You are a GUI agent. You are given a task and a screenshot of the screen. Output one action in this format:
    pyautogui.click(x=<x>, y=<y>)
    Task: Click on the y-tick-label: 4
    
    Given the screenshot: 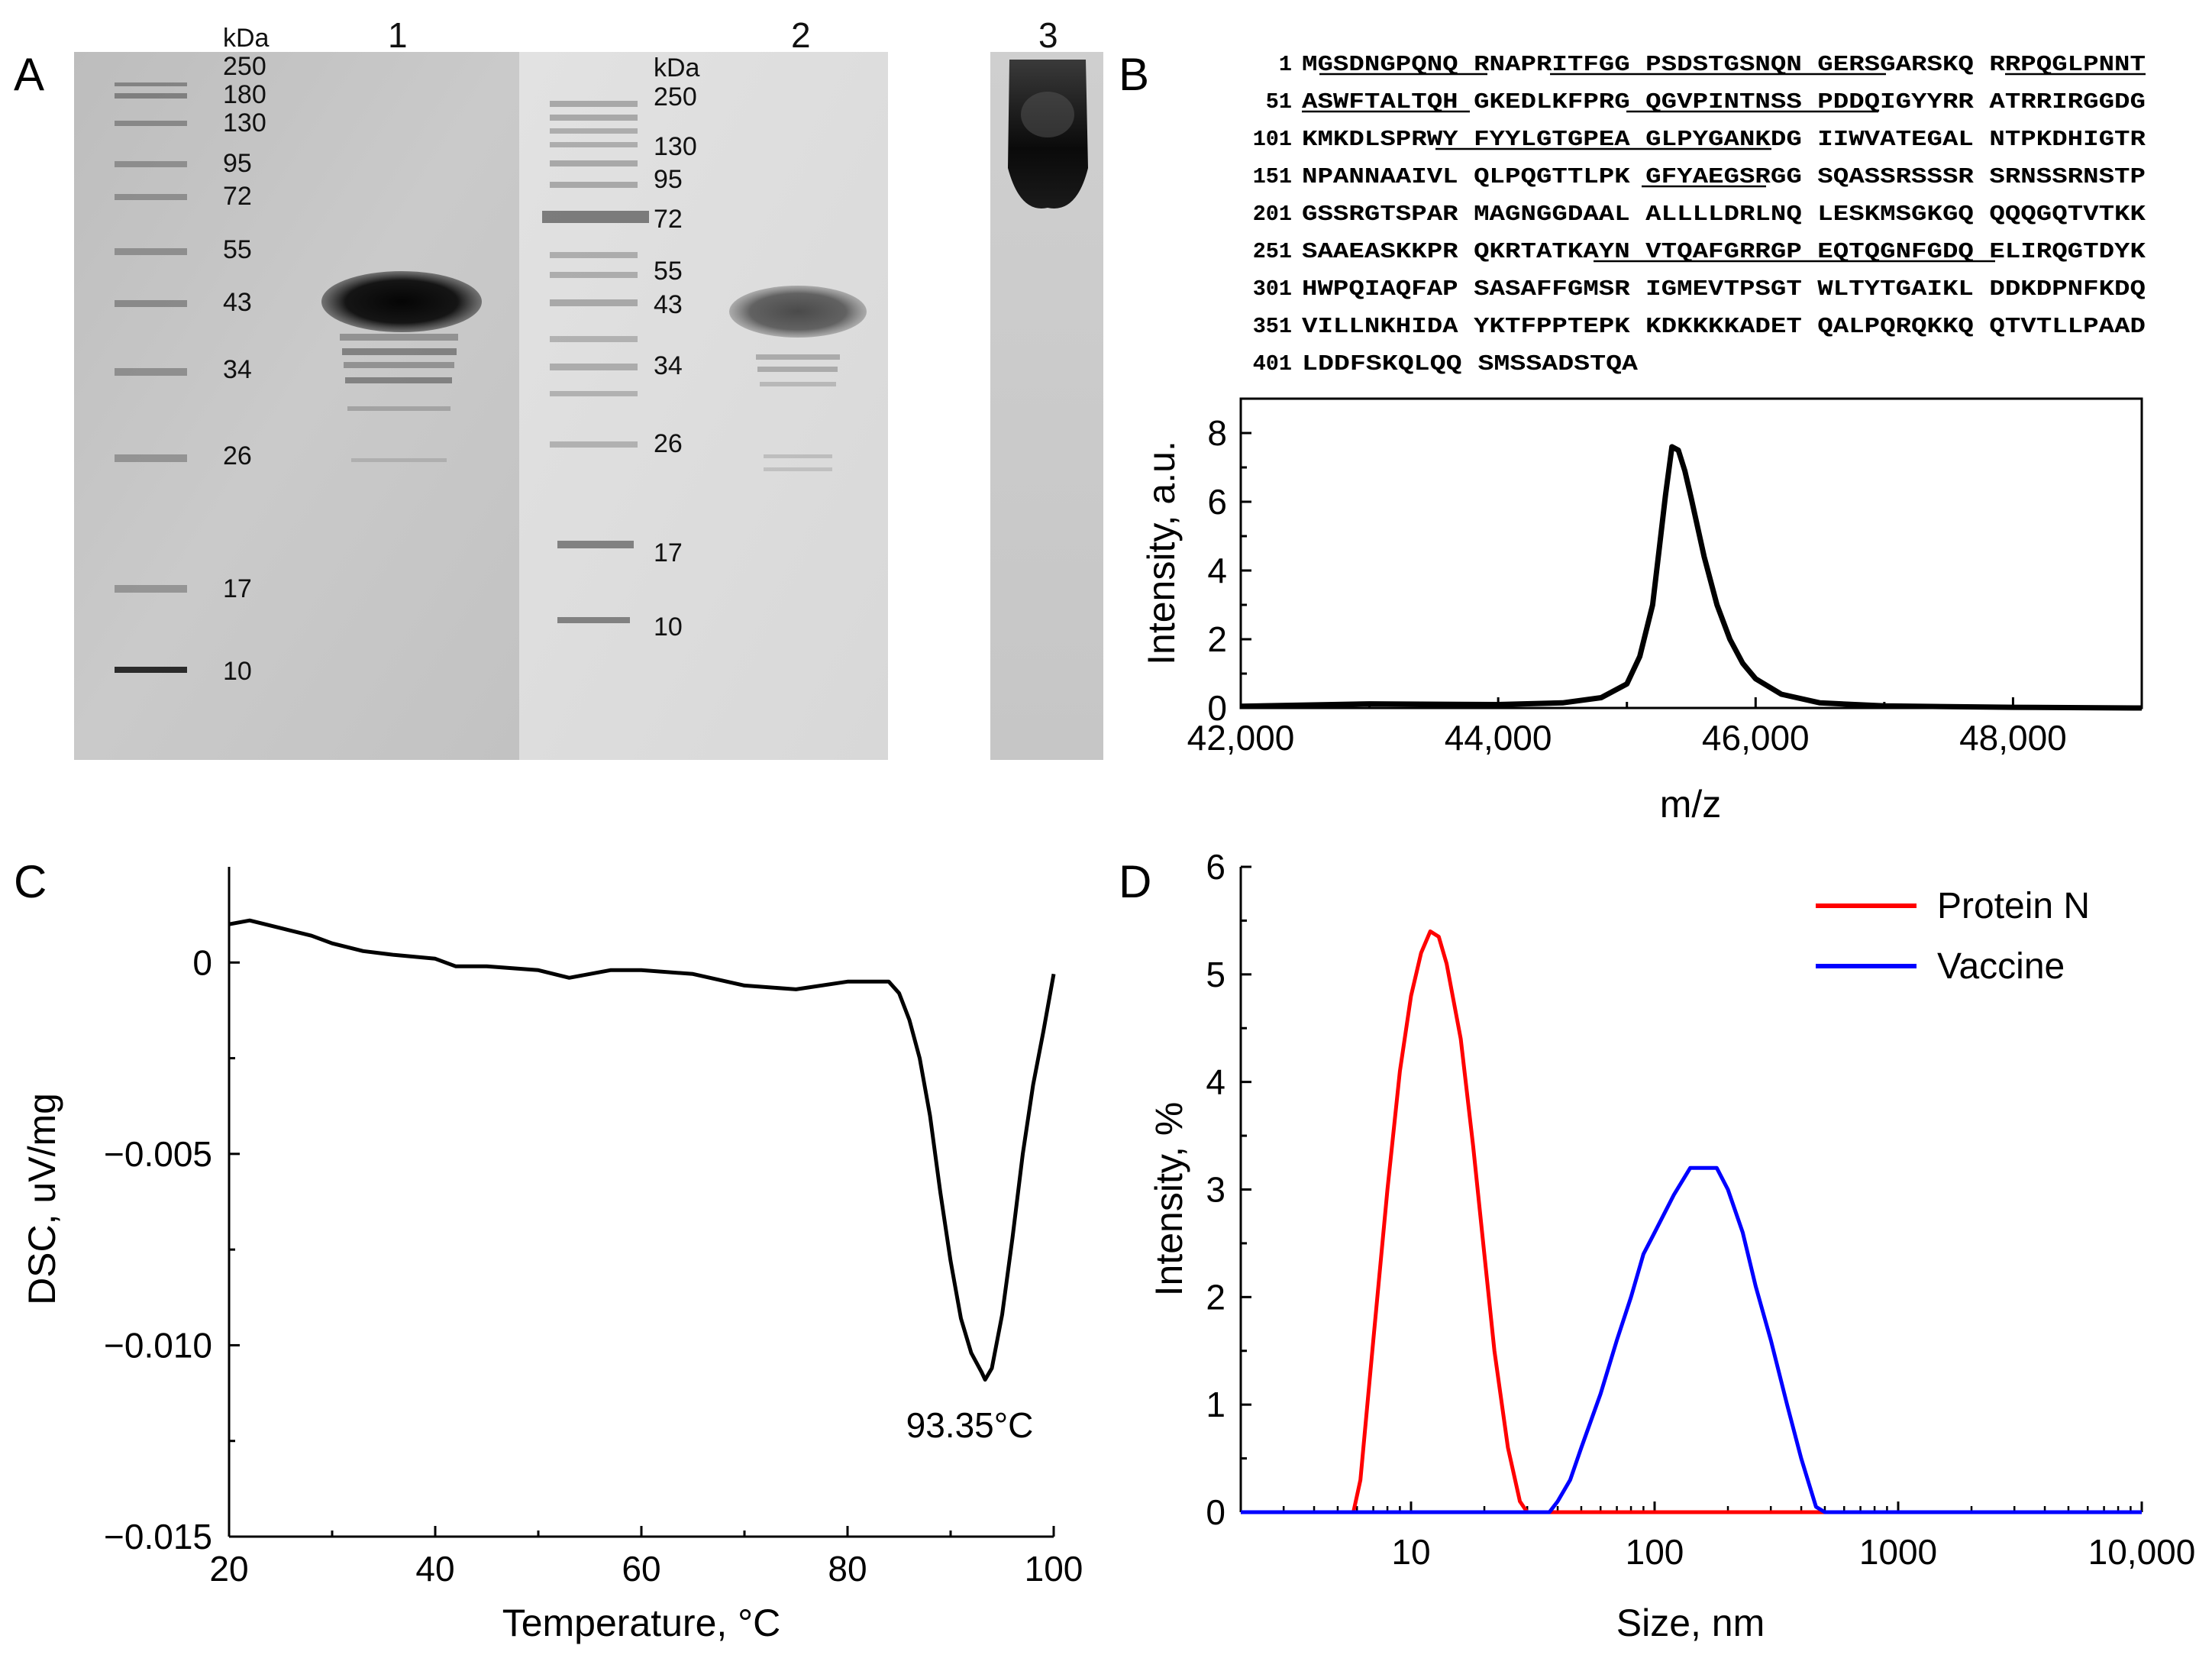 What is the action you would take?
    pyautogui.click(x=1217, y=570)
    